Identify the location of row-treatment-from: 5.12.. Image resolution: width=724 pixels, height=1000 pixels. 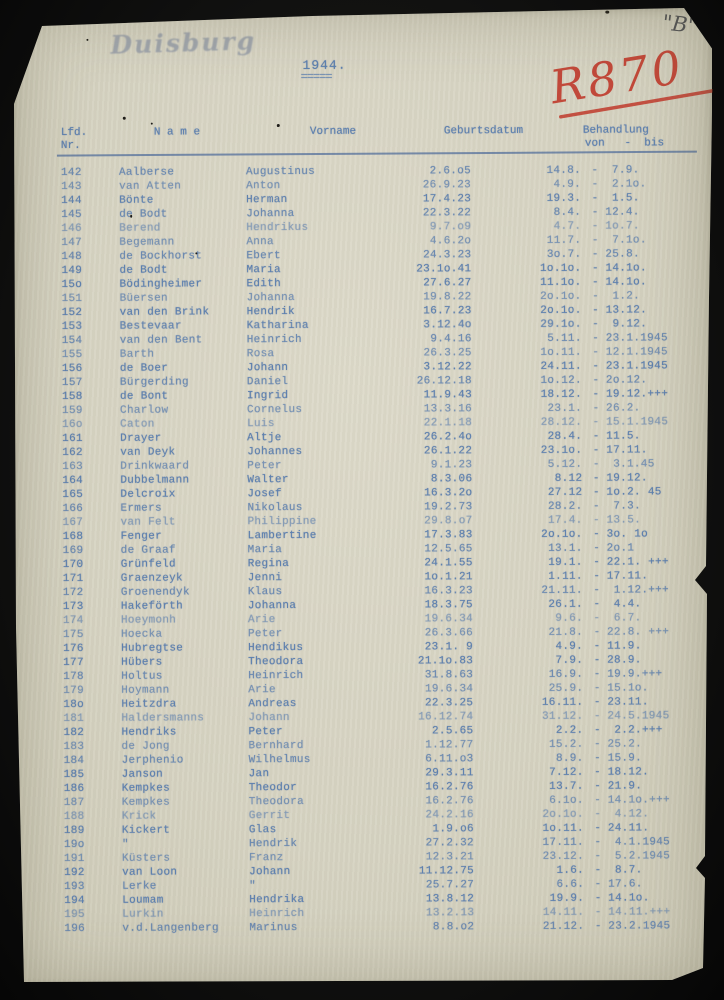
(565, 464).